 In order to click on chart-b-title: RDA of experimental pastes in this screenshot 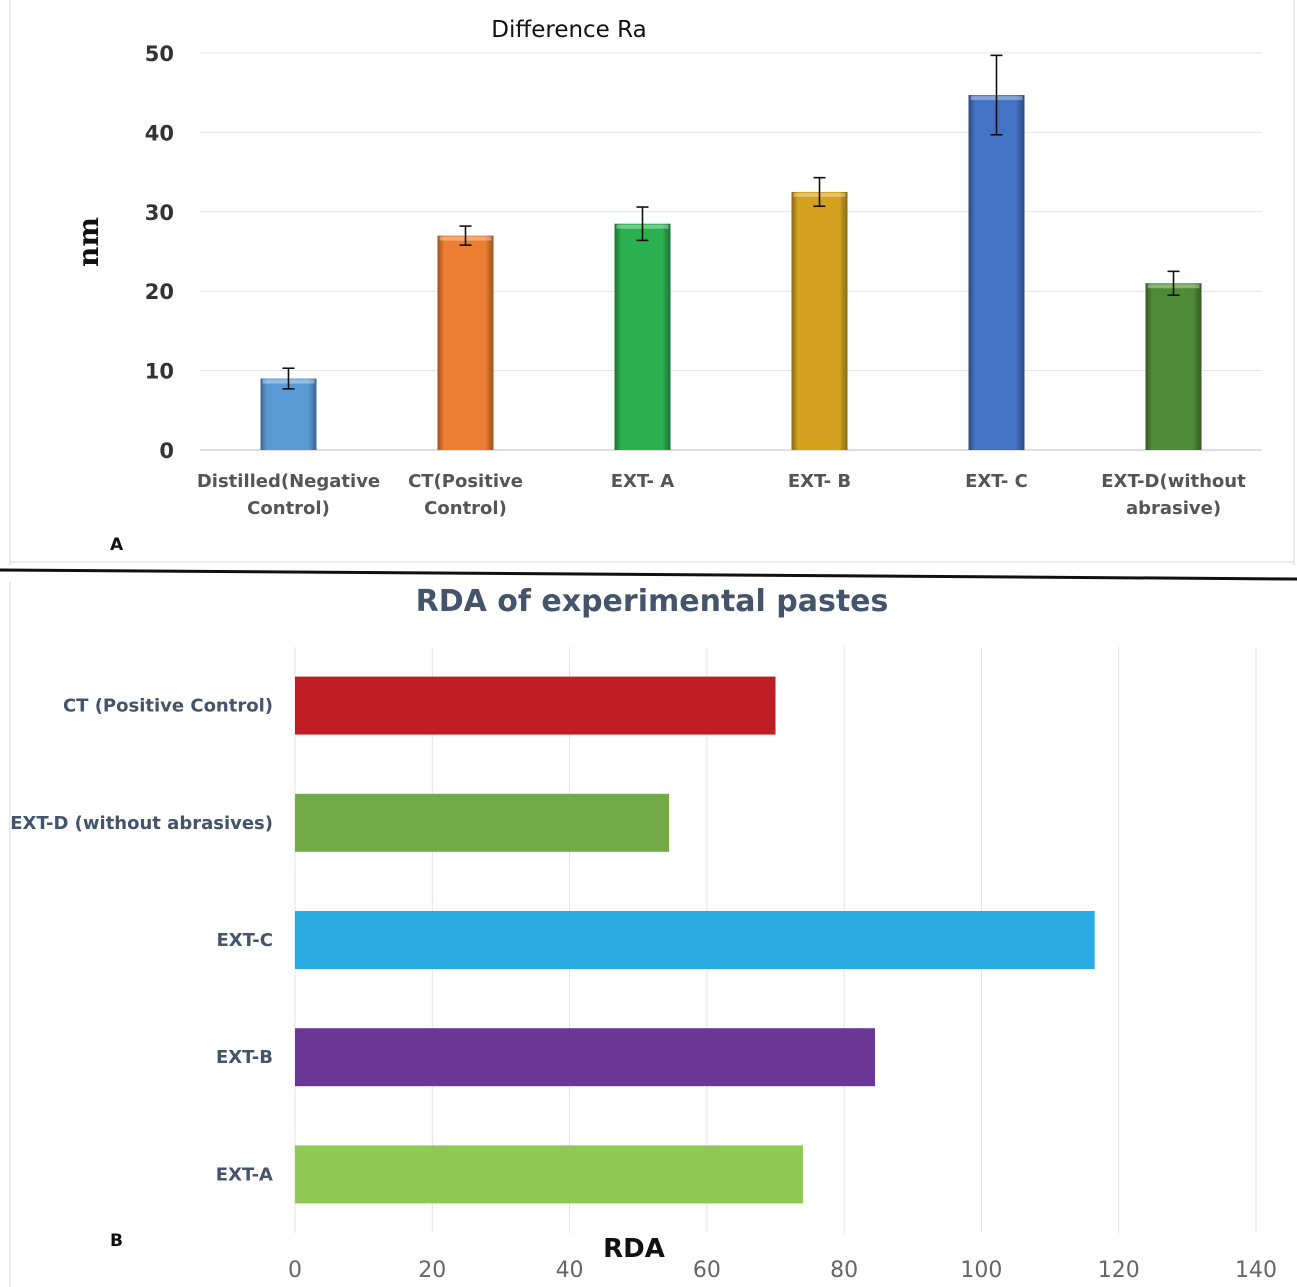, I will do `click(652, 601)`.